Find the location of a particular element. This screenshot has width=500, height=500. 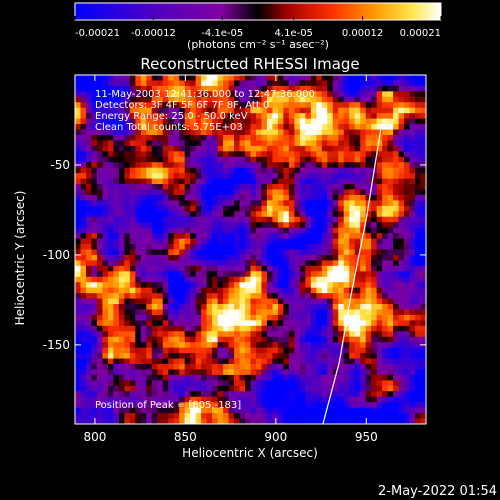

y-tick-label: -50 is located at coordinates (60, 165).